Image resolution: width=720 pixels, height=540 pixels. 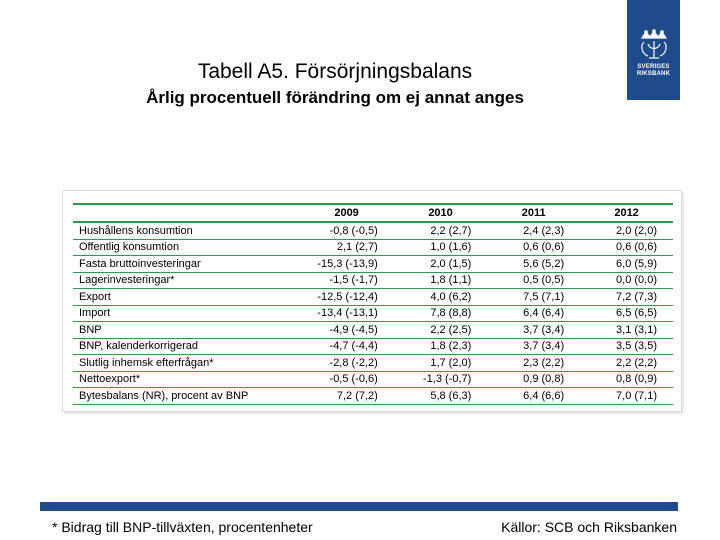 What do you see at coordinates (626, 313) in the screenshot?
I see `cell-value: 6,5 (6,5)` at bounding box center [626, 313].